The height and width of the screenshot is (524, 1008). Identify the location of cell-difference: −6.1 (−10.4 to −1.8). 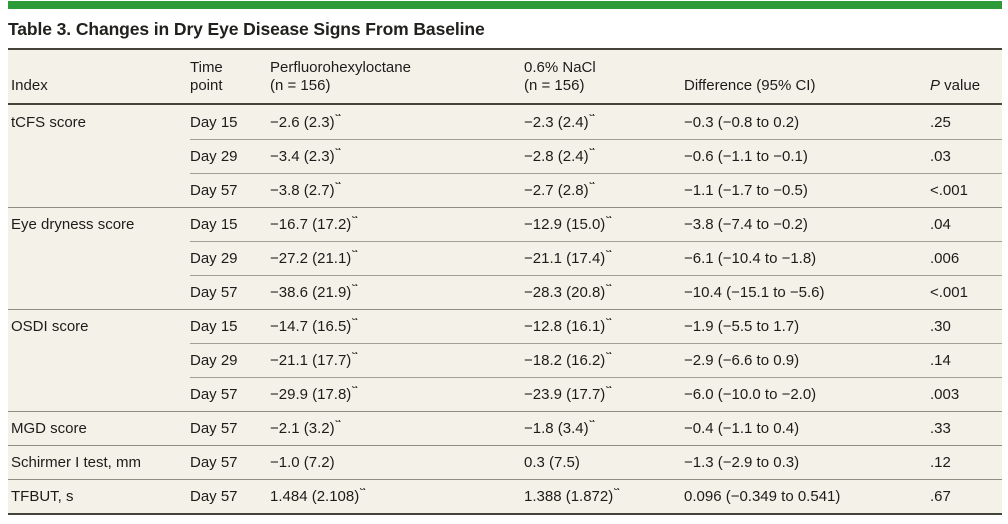
(750, 258).